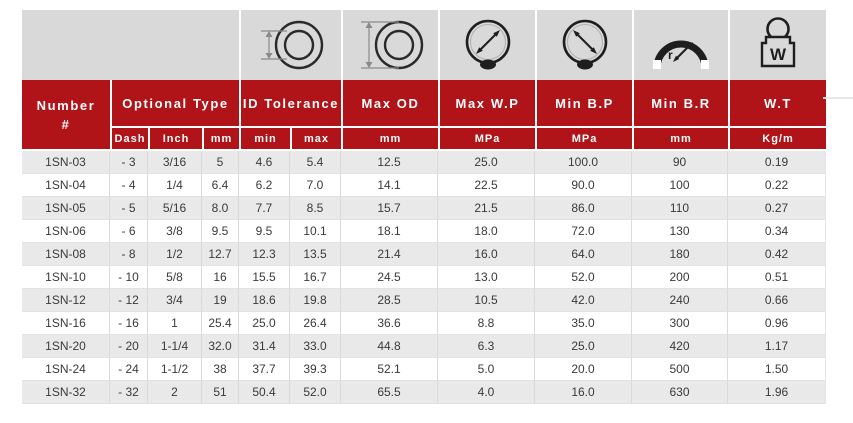 The image size is (853, 423). Describe the element at coordinates (175, 185) in the screenshot. I see `cell: 1/4` at that location.